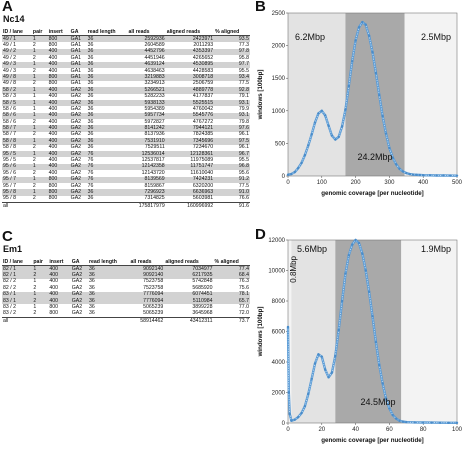 This screenshot has height=451, width=467. Describe the element at coordinates (147, 301) in the screenshot. I see `table-cell: 7776094` at that location.